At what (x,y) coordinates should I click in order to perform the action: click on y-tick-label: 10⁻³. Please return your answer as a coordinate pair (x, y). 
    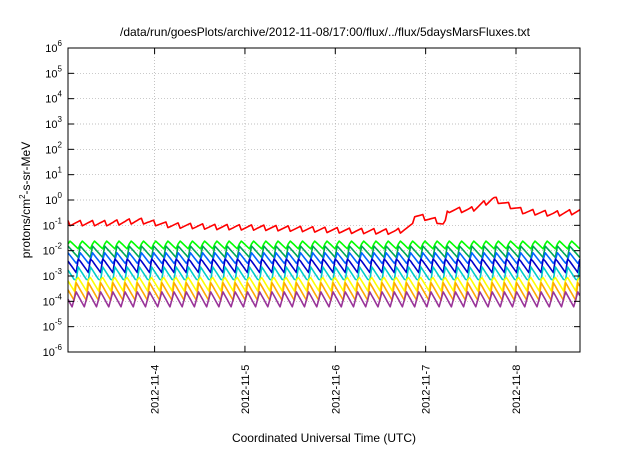
    Looking at the image, I should click on (53, 275).